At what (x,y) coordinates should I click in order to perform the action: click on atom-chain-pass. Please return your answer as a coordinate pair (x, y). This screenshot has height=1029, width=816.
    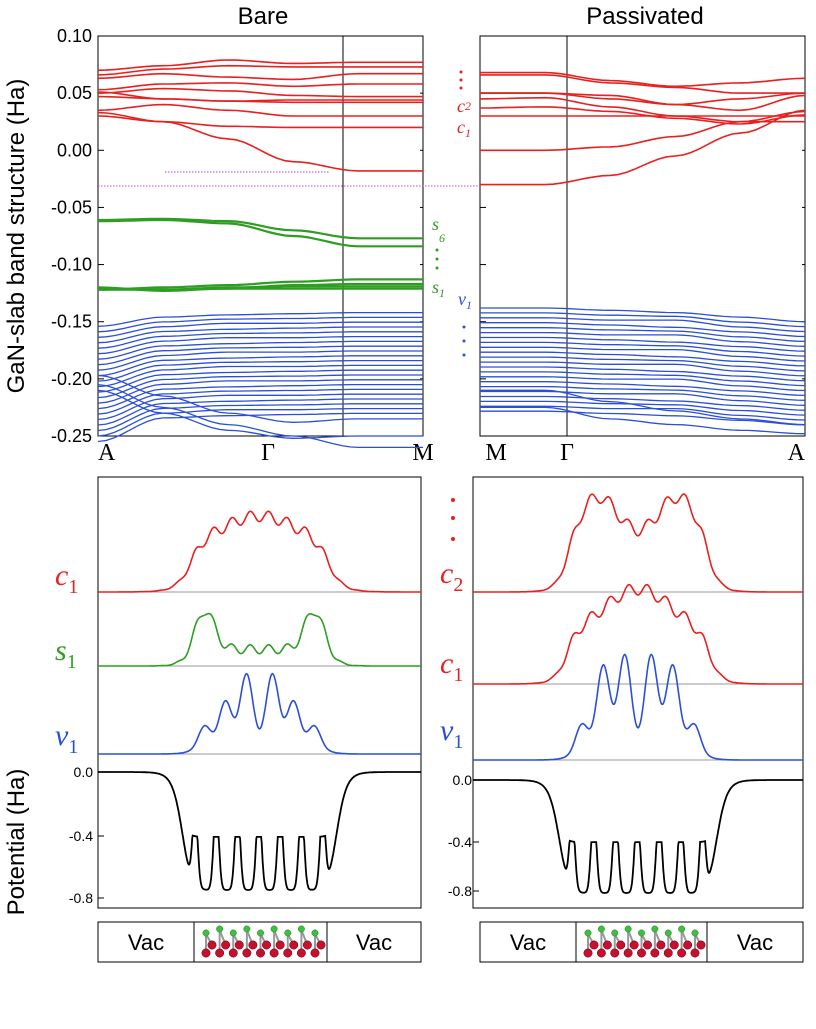
    Looking at the image, I should click on (644, 941).